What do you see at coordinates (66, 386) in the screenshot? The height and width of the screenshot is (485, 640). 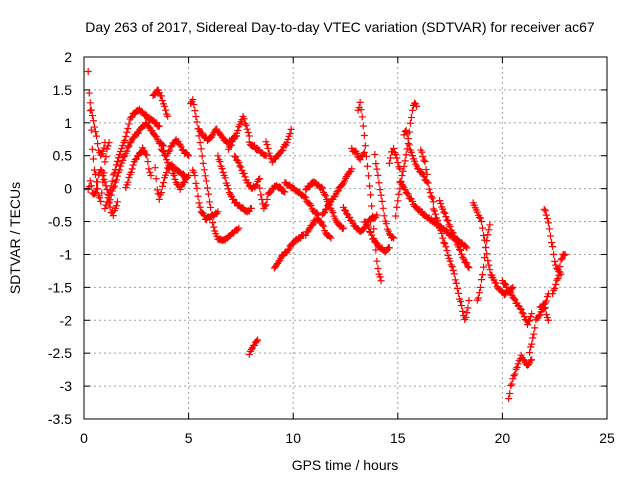 I see `y-tick-label: -3` at bounding box center [66, 386].